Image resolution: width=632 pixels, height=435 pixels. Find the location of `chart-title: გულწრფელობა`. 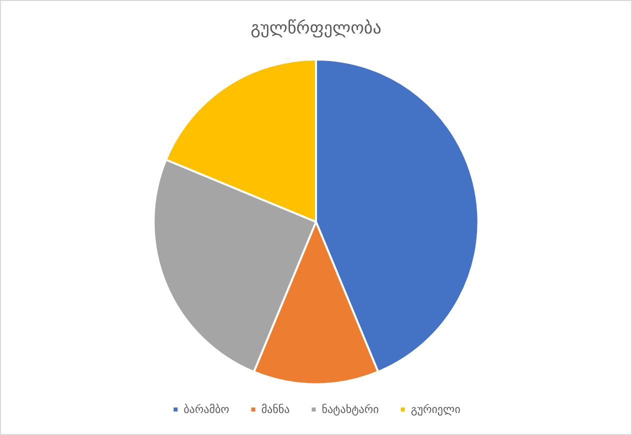

chart-title: გულწრფელობა is located at coordinates (316, 28).